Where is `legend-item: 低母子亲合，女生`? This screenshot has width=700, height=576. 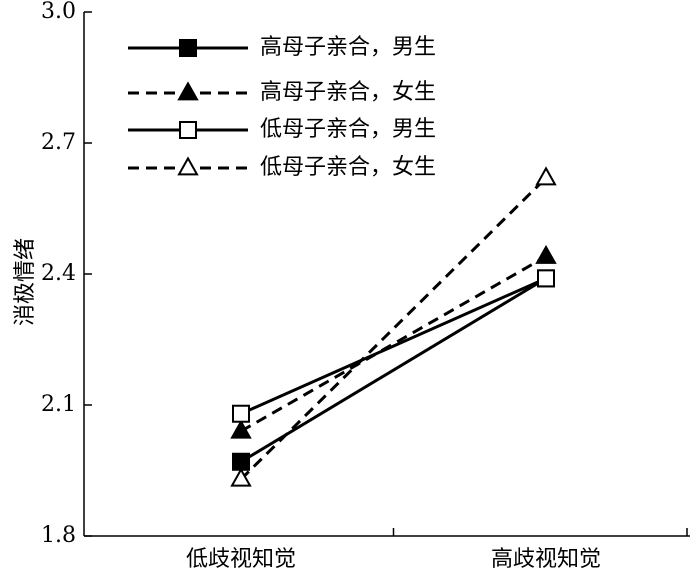
legend-item: 低母子亲合，女生 is located at coordinates (282, 167).